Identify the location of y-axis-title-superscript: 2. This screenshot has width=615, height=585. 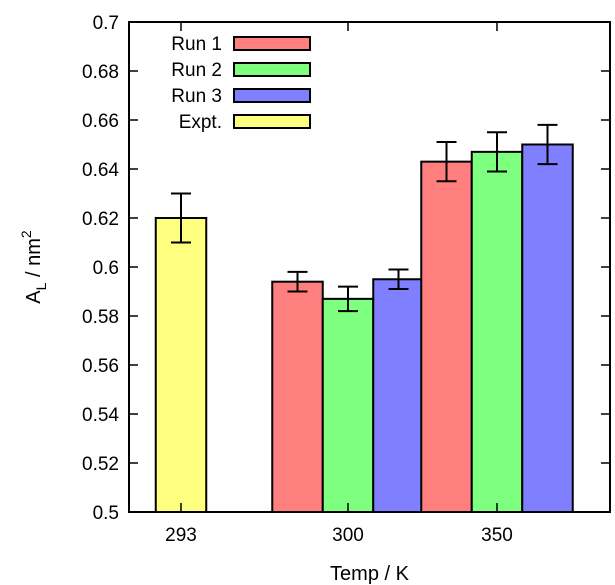
(26, 234).